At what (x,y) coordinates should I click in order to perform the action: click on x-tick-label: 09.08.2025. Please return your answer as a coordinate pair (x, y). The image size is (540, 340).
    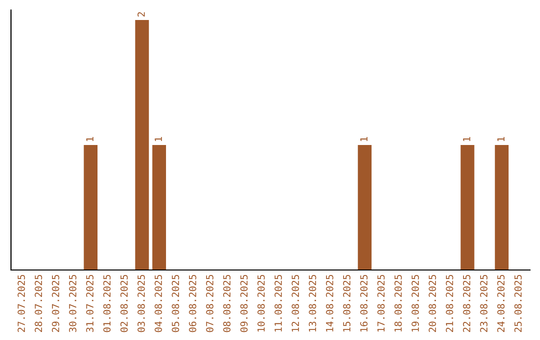
    Looking at the image, I should click on (244, 303).